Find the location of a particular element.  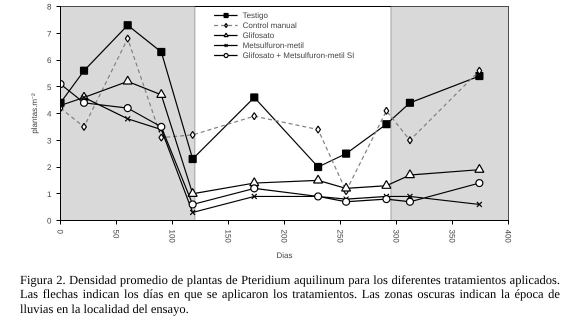

x-tick-label: 50 is located at coordinates (116, 234).